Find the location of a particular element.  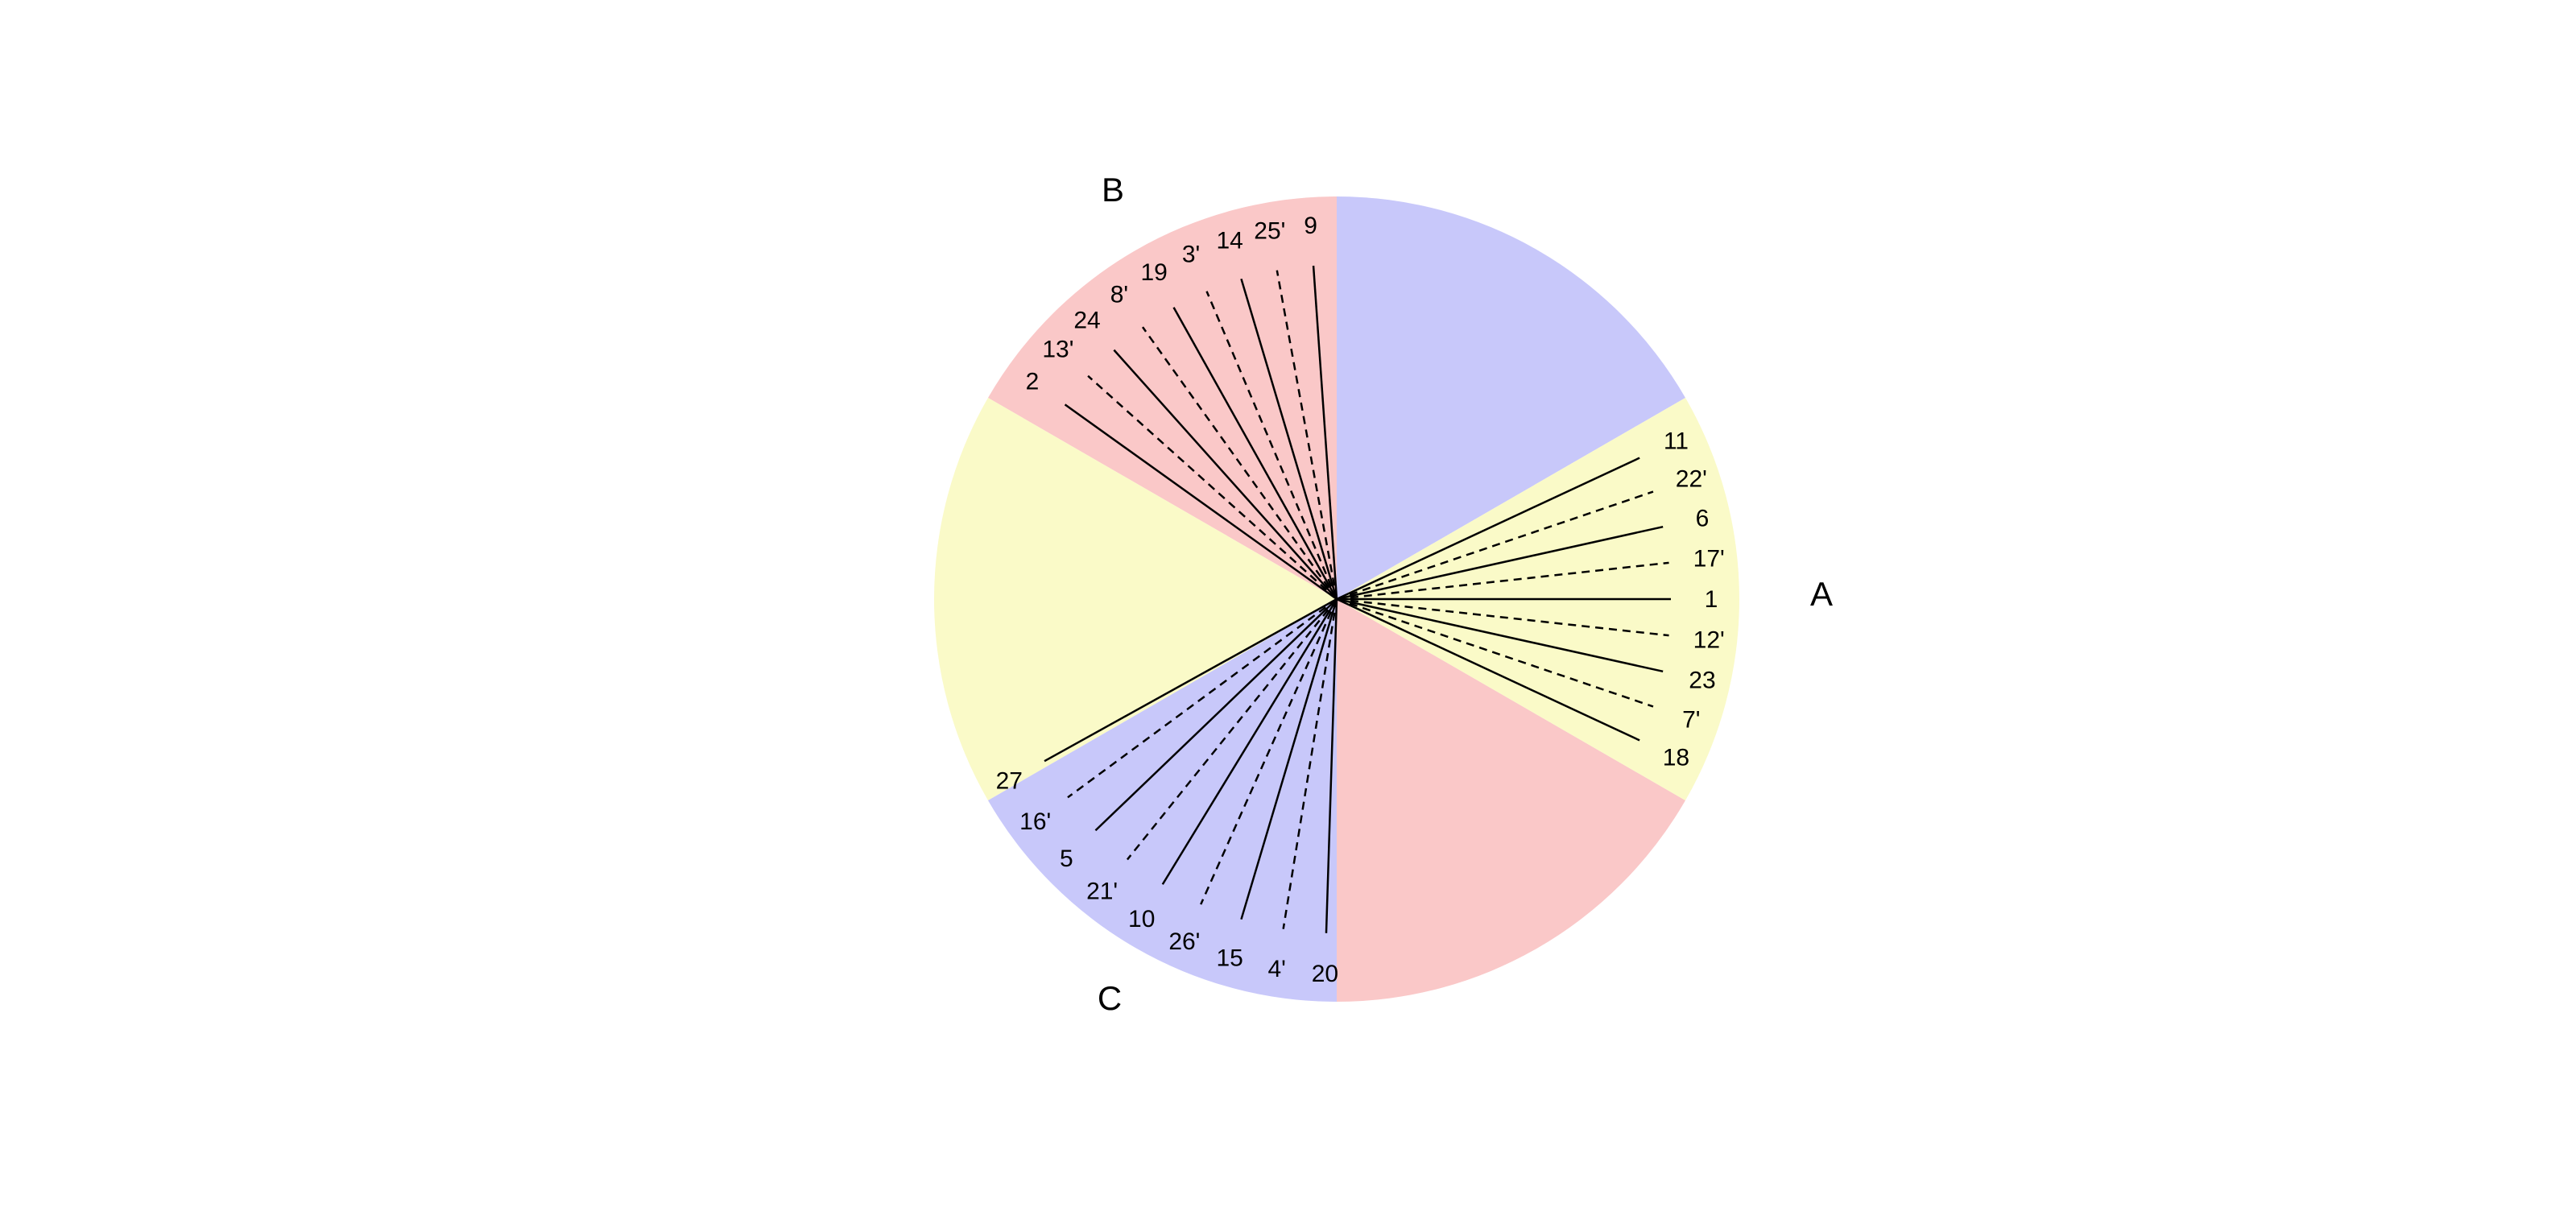

ray-label-6: 6 is located at coordinates (1703, 518).